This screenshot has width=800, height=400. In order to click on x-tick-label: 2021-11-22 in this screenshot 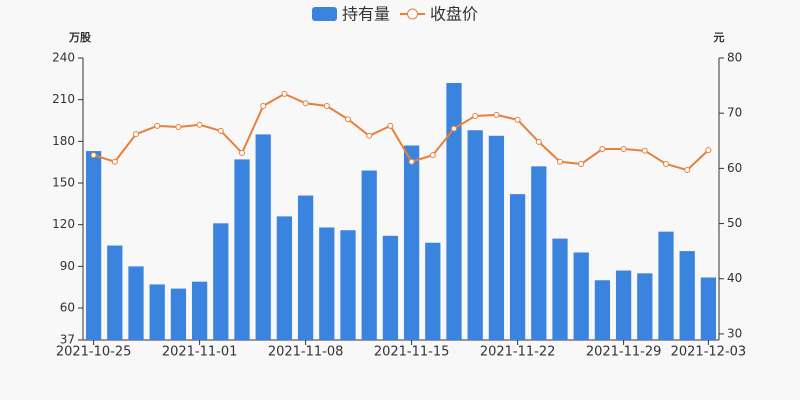, I will do `click(518, 352)`.